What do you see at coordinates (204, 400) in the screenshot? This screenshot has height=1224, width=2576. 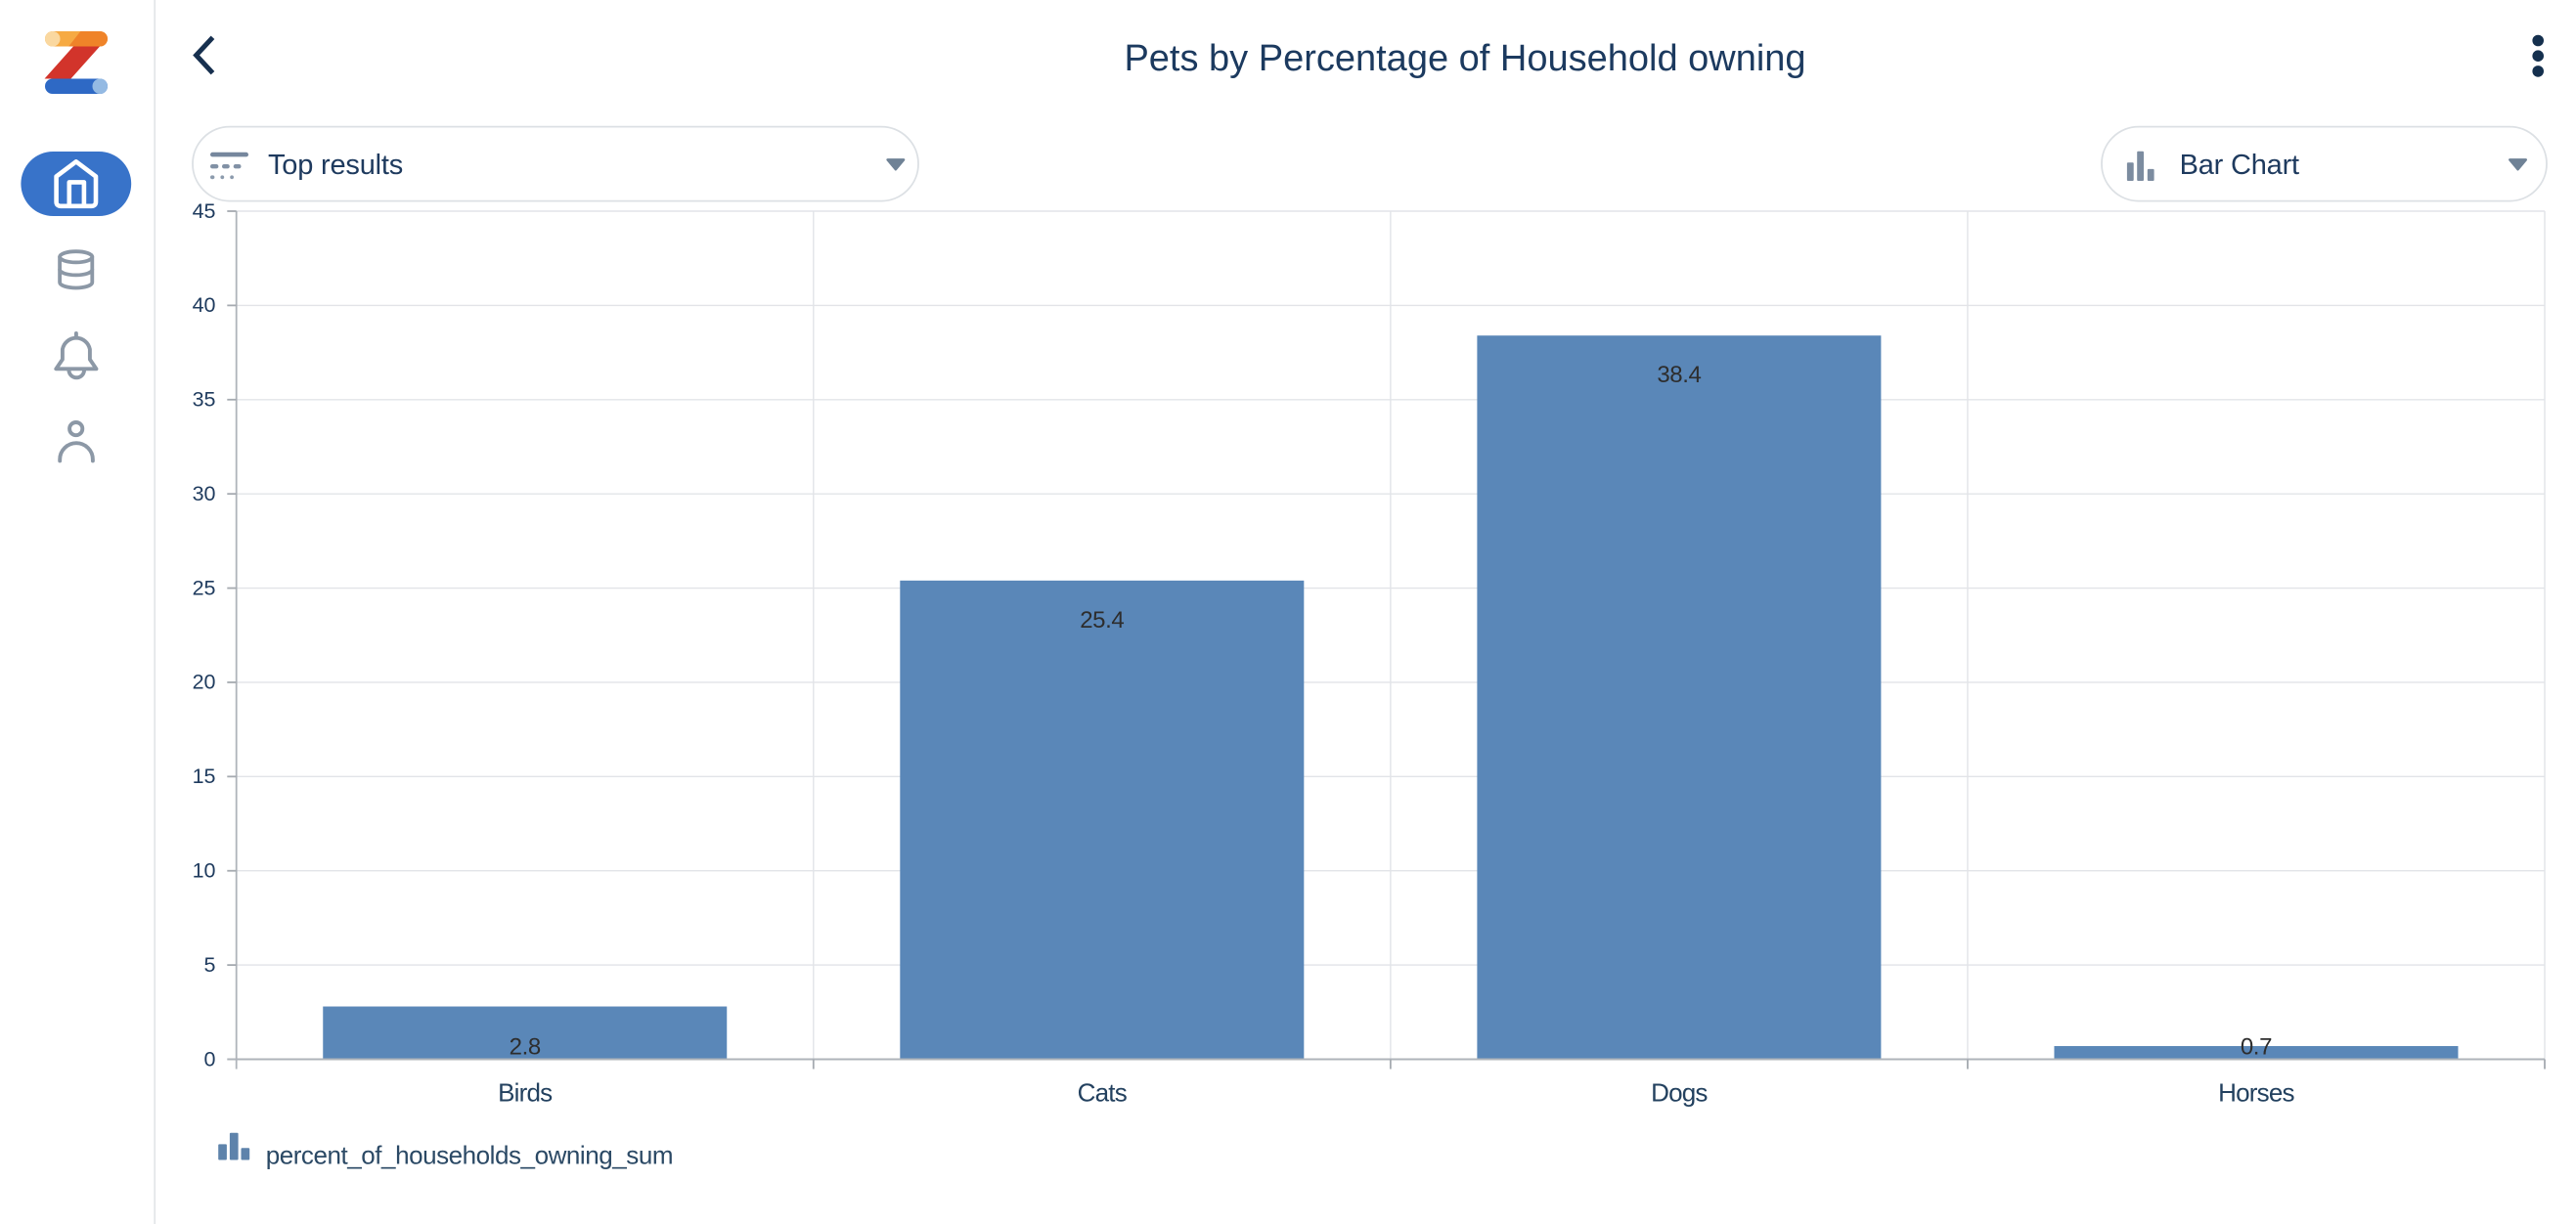 I see `svg-text: 35` at bounding box center [204, 400].